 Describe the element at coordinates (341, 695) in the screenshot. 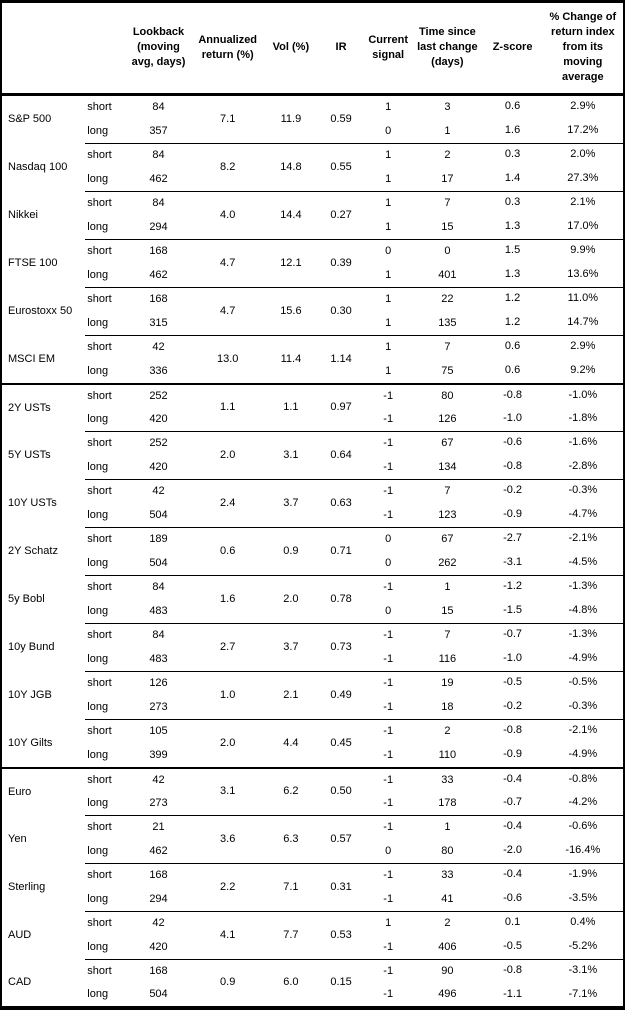

I see `ir-cell: 0.49` at that location.